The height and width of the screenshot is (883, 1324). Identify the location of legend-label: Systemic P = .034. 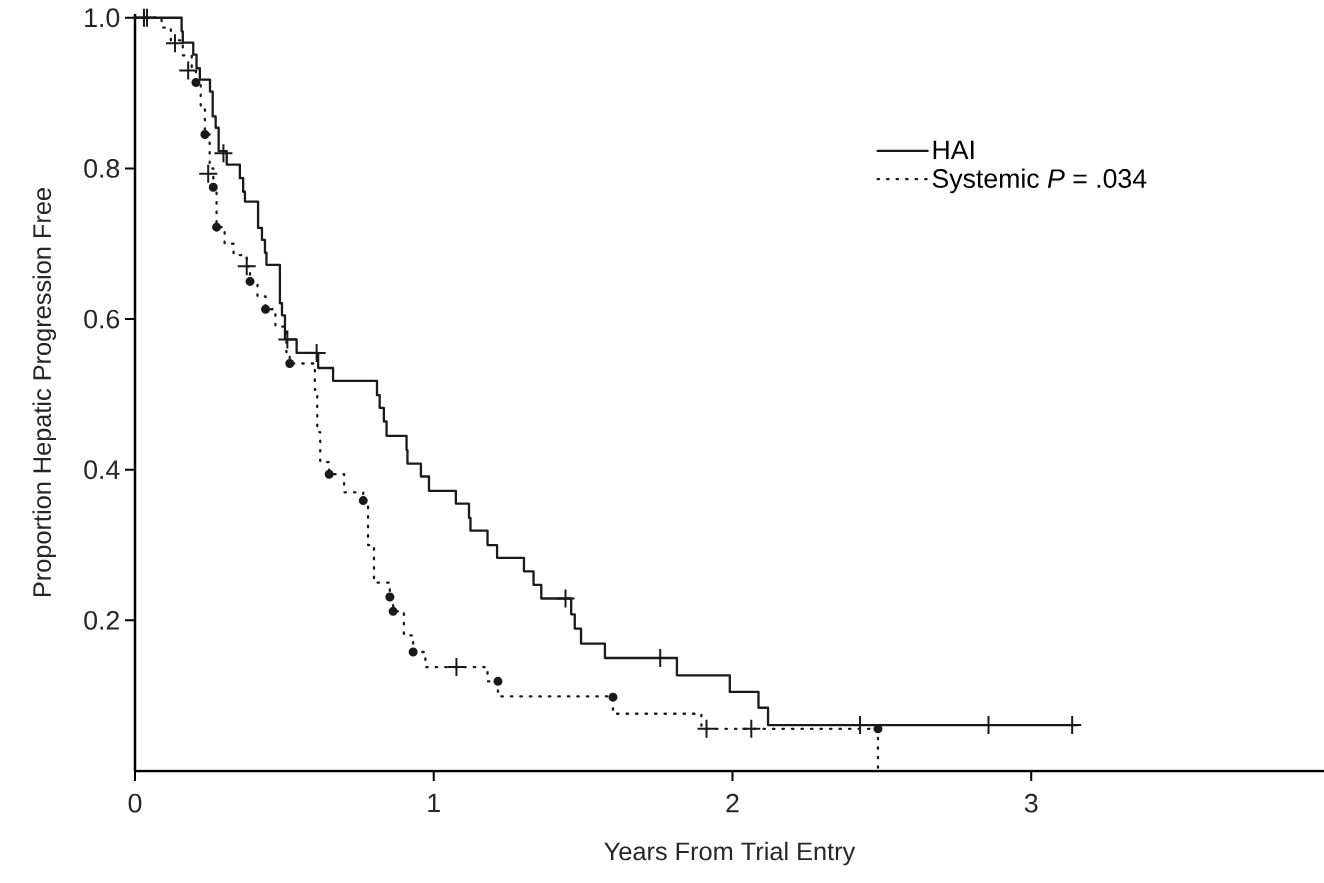
(1039, 181).